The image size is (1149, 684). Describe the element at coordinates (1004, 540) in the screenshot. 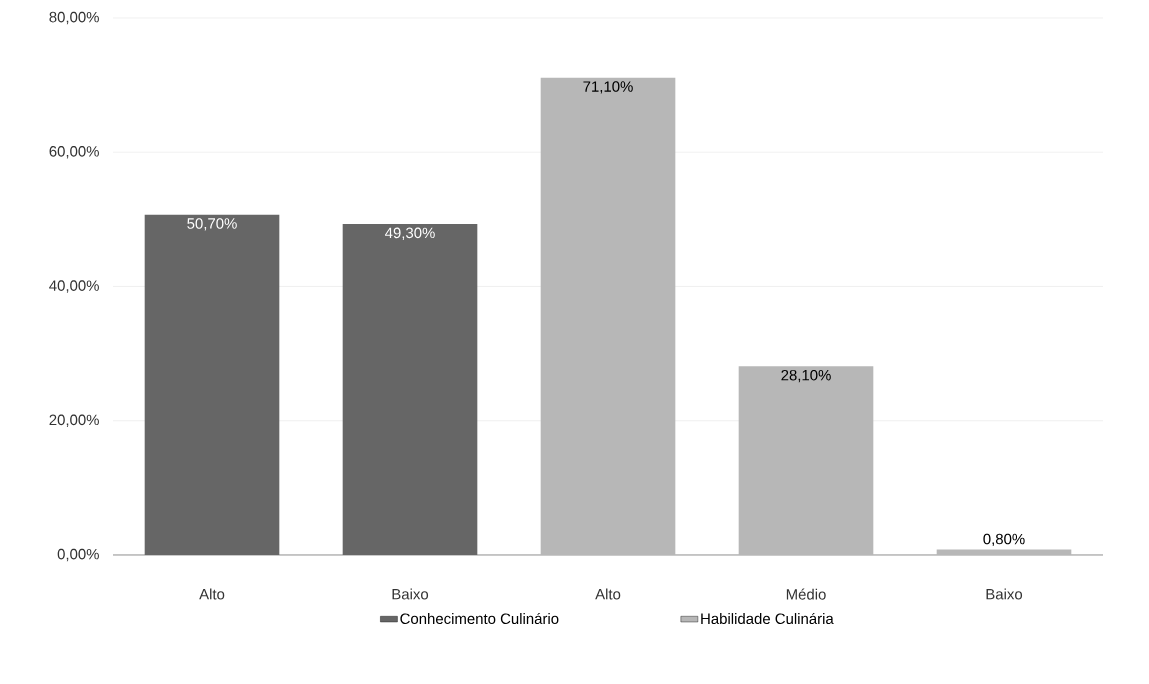

I see `data-label: 0,80%` at that location.